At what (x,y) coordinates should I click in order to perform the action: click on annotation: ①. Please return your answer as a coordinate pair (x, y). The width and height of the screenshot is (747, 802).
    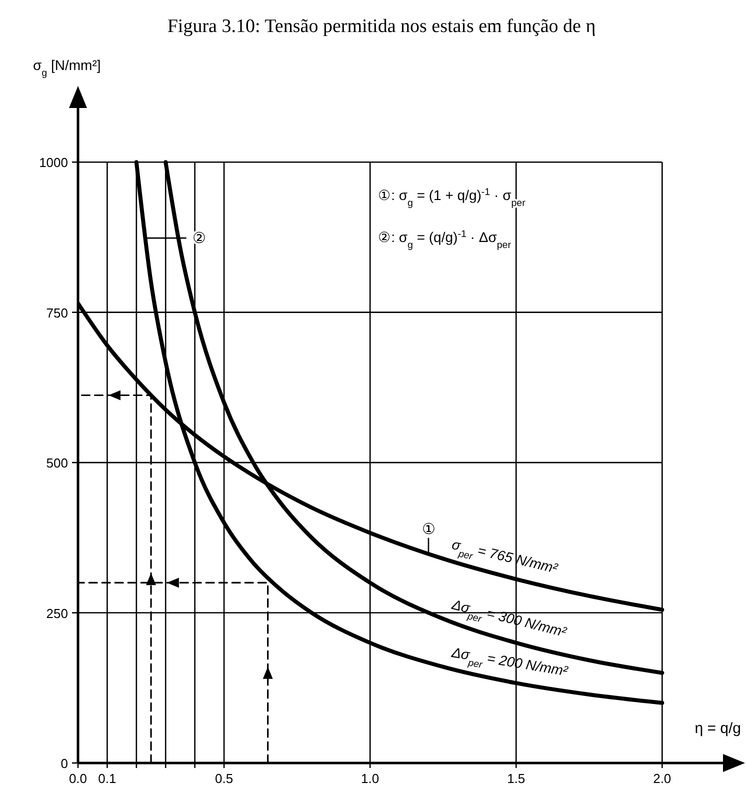
    Looking at the image, I should click on (428, 529).